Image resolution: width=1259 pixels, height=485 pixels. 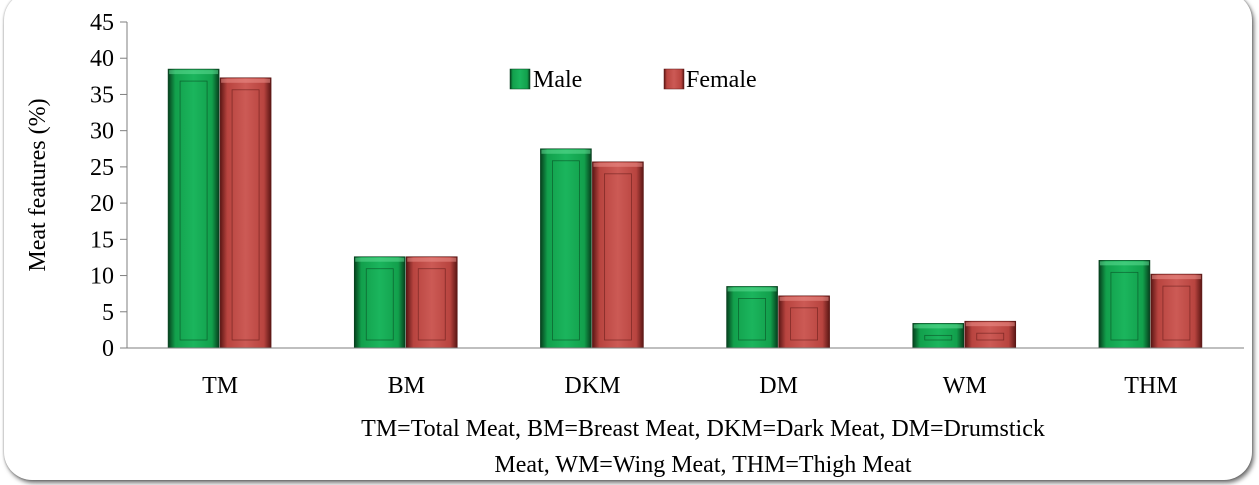 I want to click on y-tick-label: 45, so click(x=102, y=23).